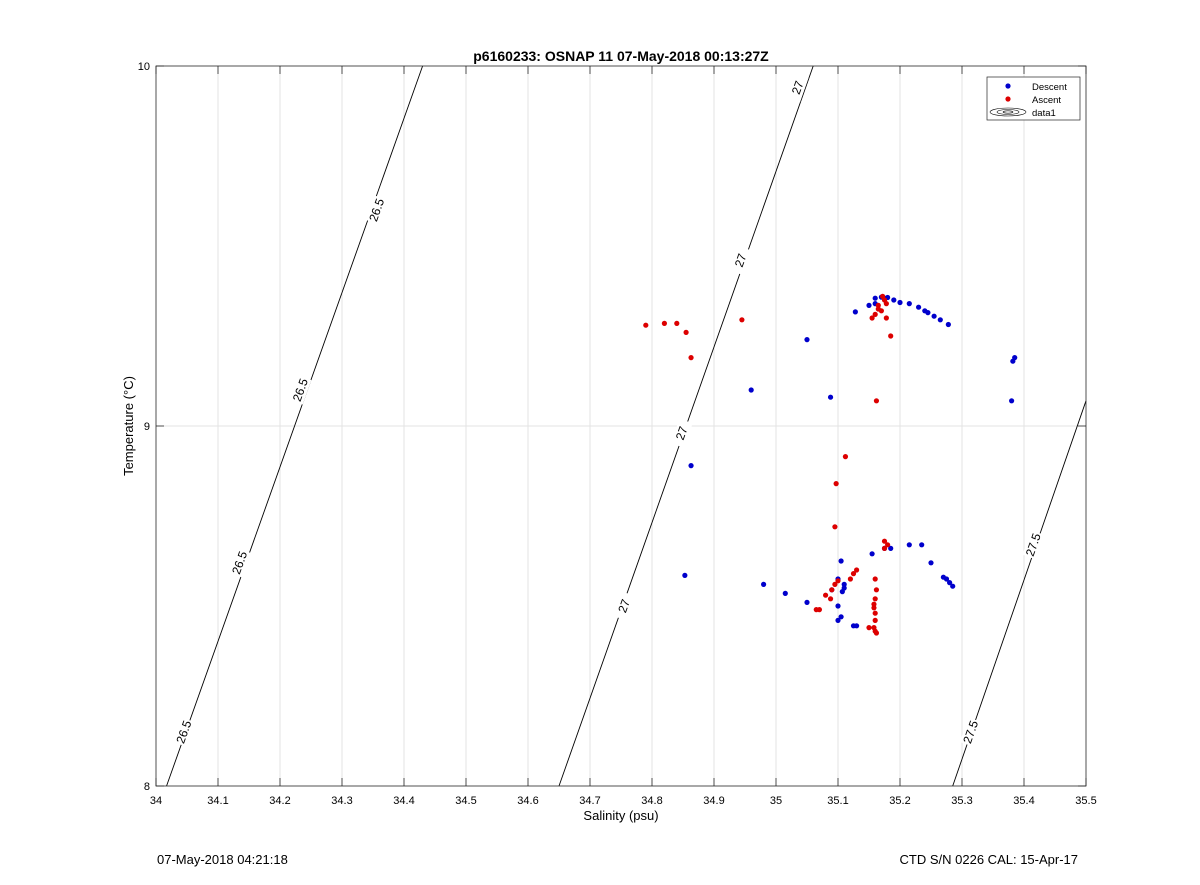 The width and height of the screenshot is (1200, 885). What do you see at coordinates (465, 801) in the screenshot?
I see `x-tick-label: 34.5` at bounding box center [465, 801].